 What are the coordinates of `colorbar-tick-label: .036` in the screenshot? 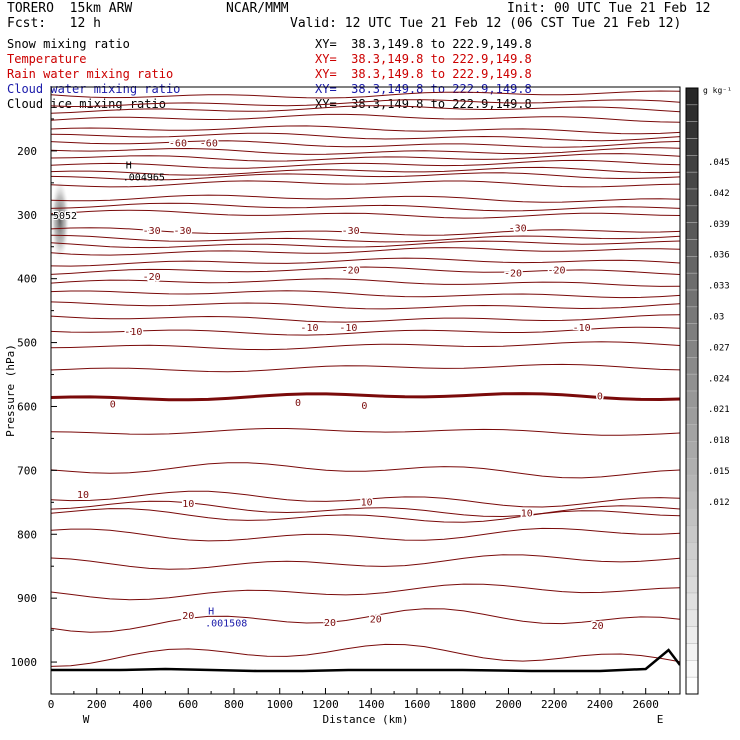 It's located at (719, 256).